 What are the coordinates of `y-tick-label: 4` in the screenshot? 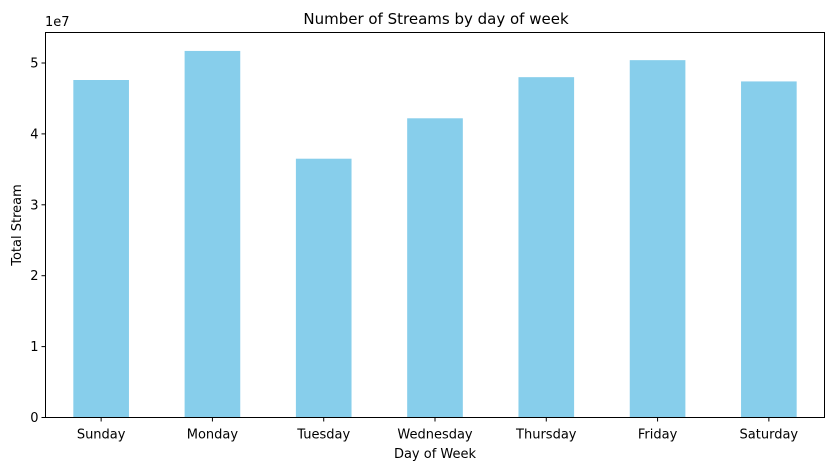 It's located at (34, 134).